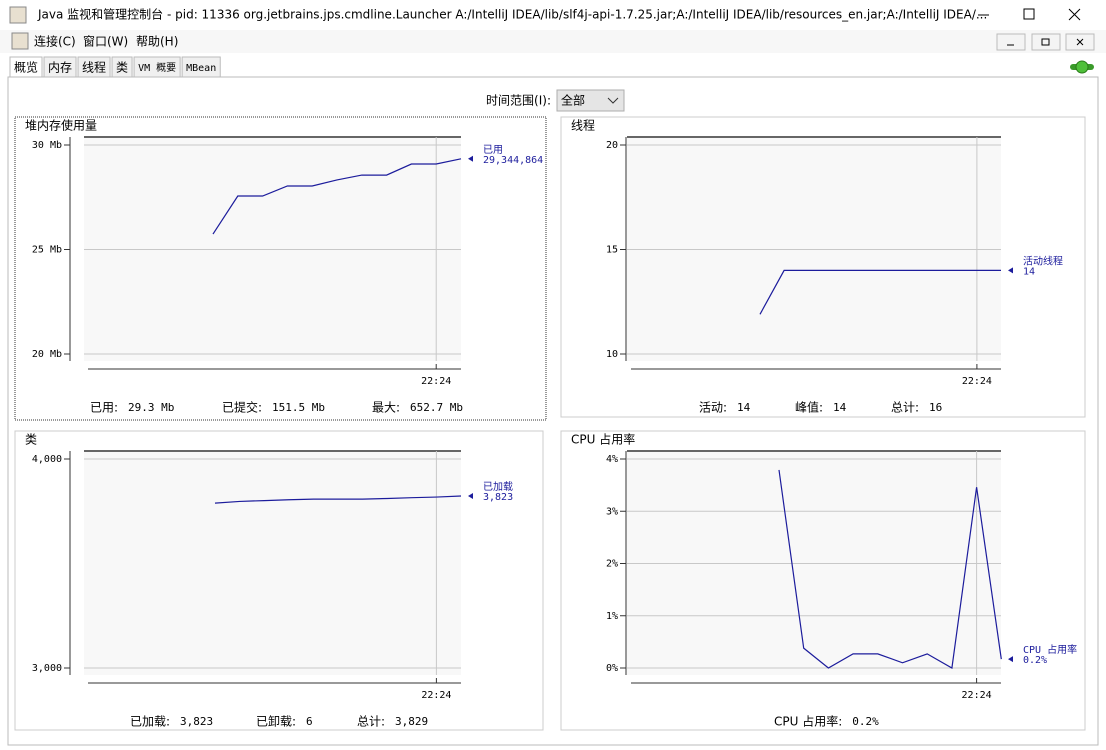  I want to click on app-icon, so click(18, 15).